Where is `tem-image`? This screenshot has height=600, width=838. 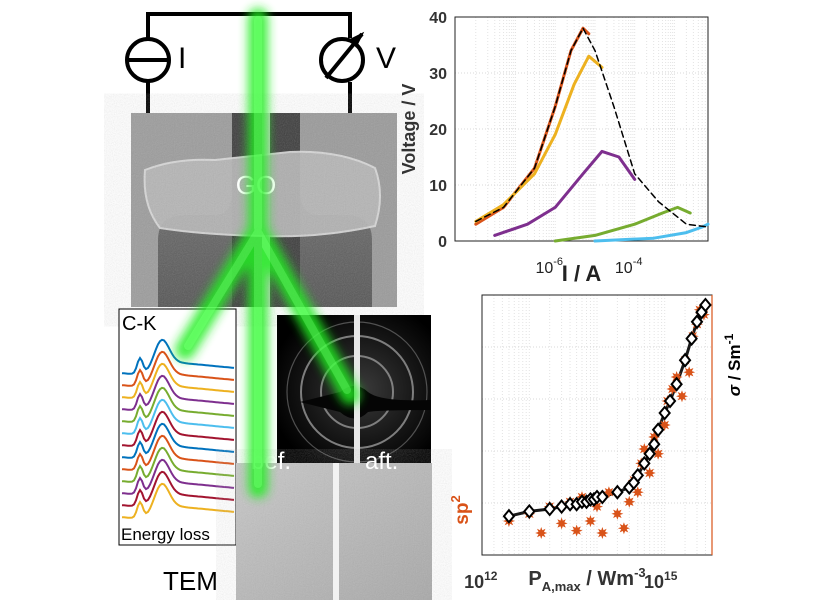
tem-image is located at coordinates (334, 531).